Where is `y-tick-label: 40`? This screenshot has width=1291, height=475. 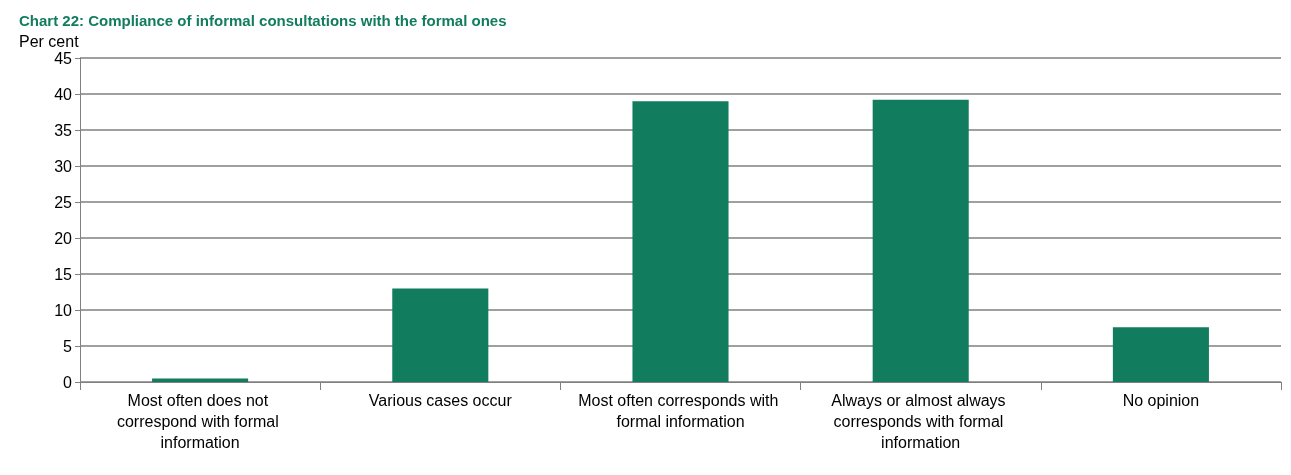
y-tick-label: 40 is located at coordinates (63, 94).